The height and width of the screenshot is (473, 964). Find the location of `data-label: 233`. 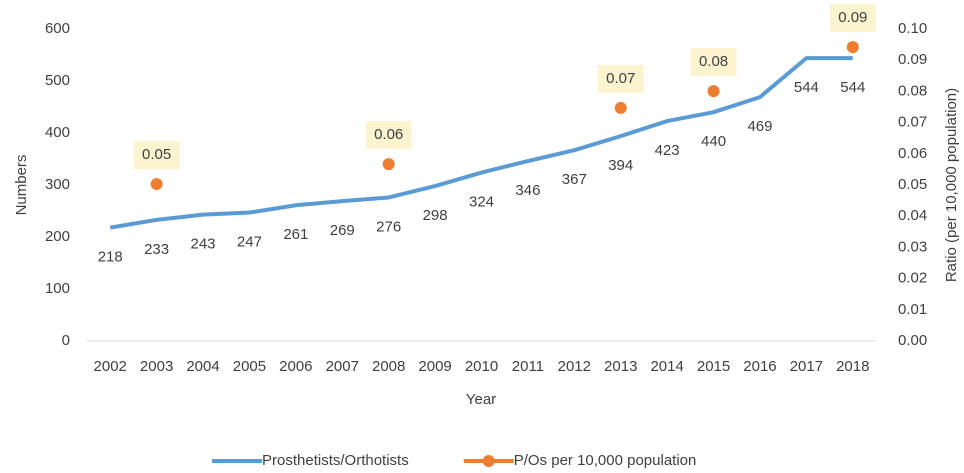

data-label: 233 is located at coordinates (156, 249).